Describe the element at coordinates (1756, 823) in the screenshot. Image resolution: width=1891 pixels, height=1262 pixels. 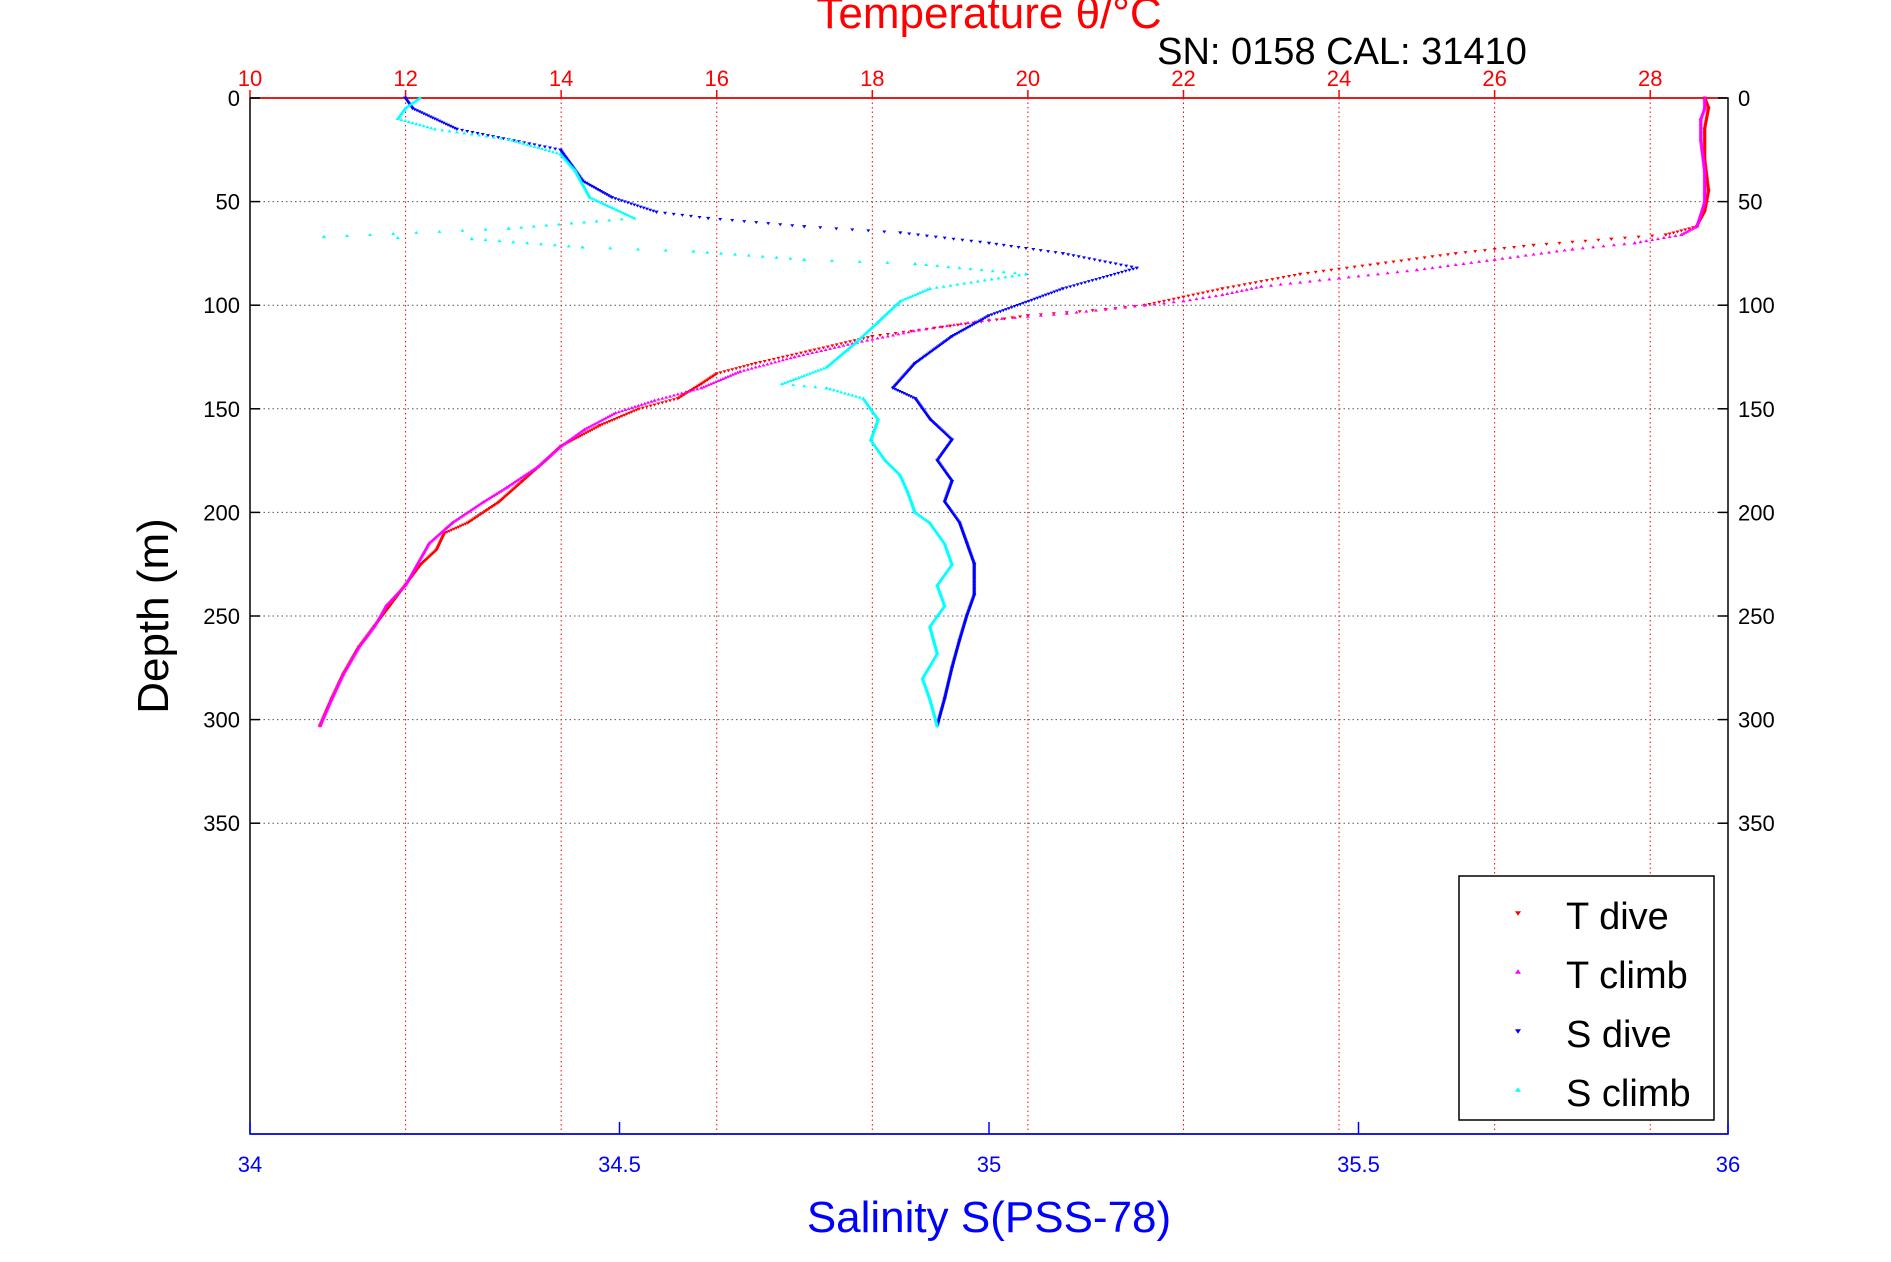
I see `depth-tick-label-right: 350` at that location.